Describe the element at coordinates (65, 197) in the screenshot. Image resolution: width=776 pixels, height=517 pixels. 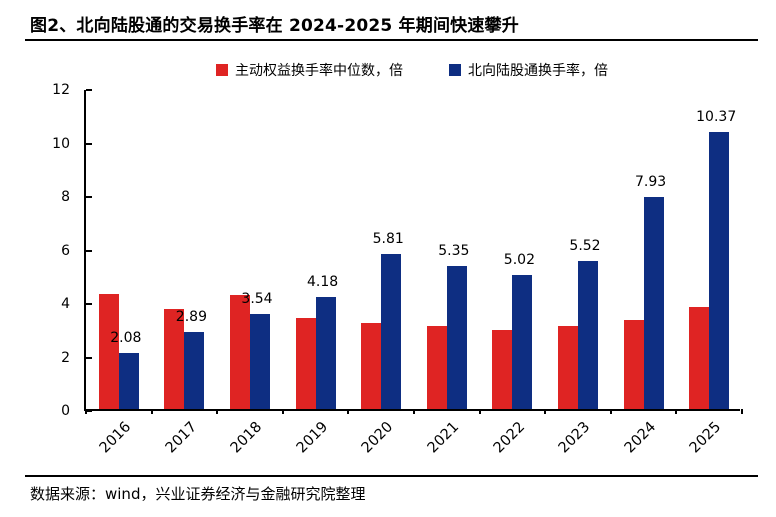
I see `y-tick-label: 8` at that location.